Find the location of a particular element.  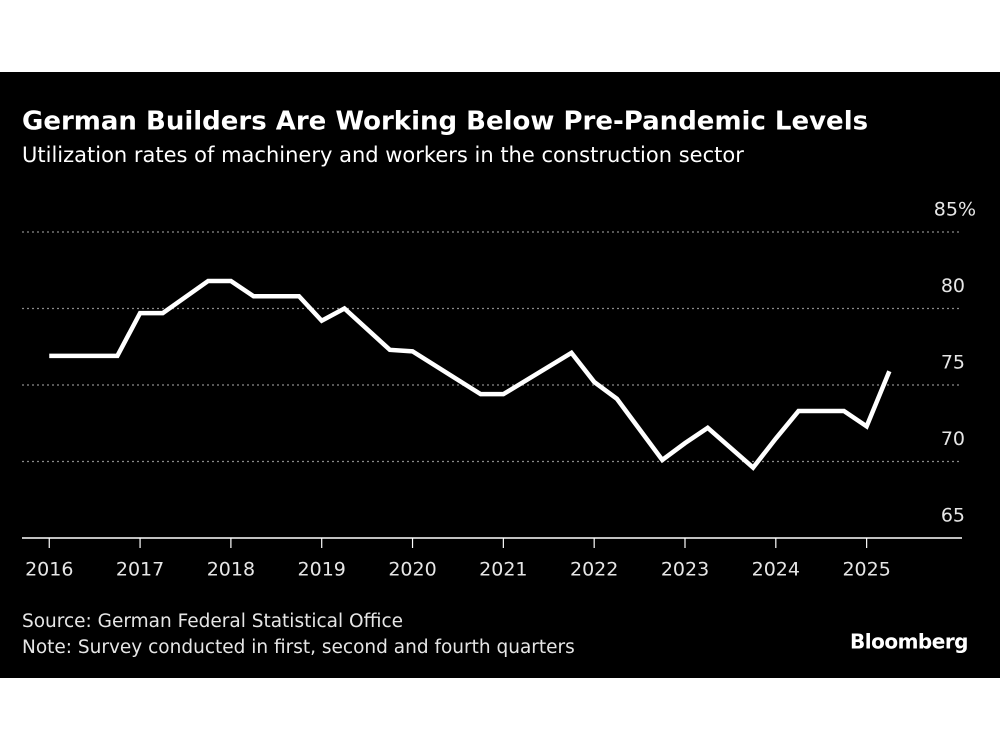

brand: Bloomberg is located at coordinates (909, 642).